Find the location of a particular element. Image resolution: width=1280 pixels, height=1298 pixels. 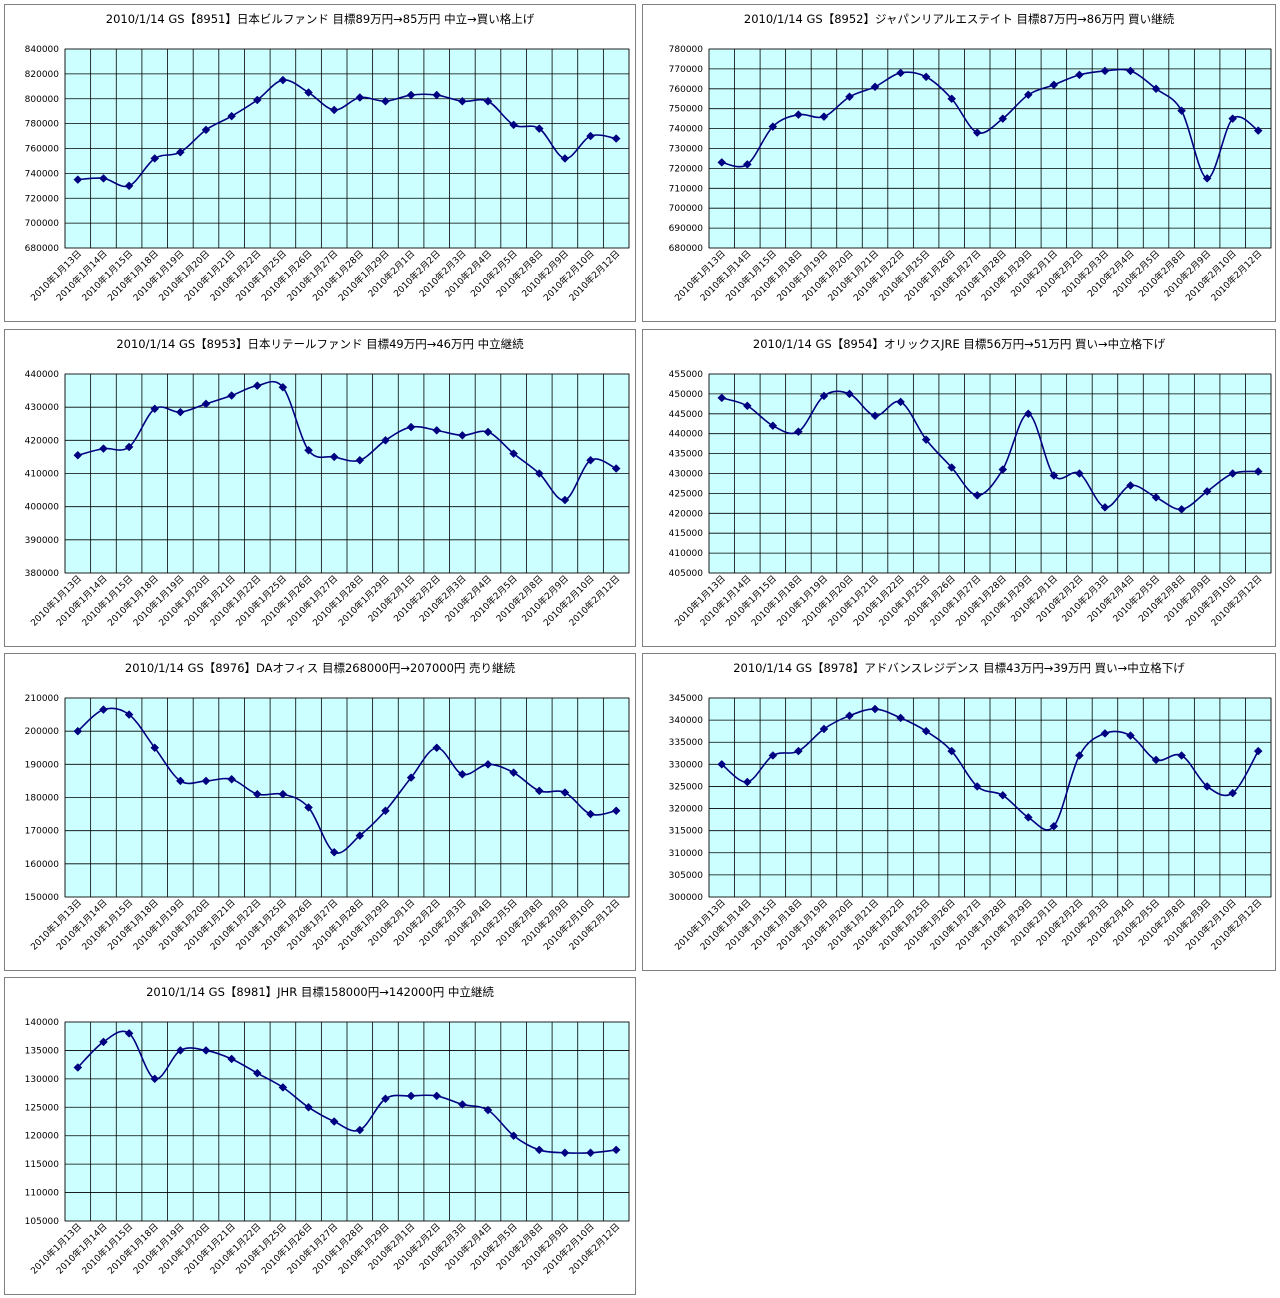

y-tick-label: 760000 is located at coordinates (42, 150).